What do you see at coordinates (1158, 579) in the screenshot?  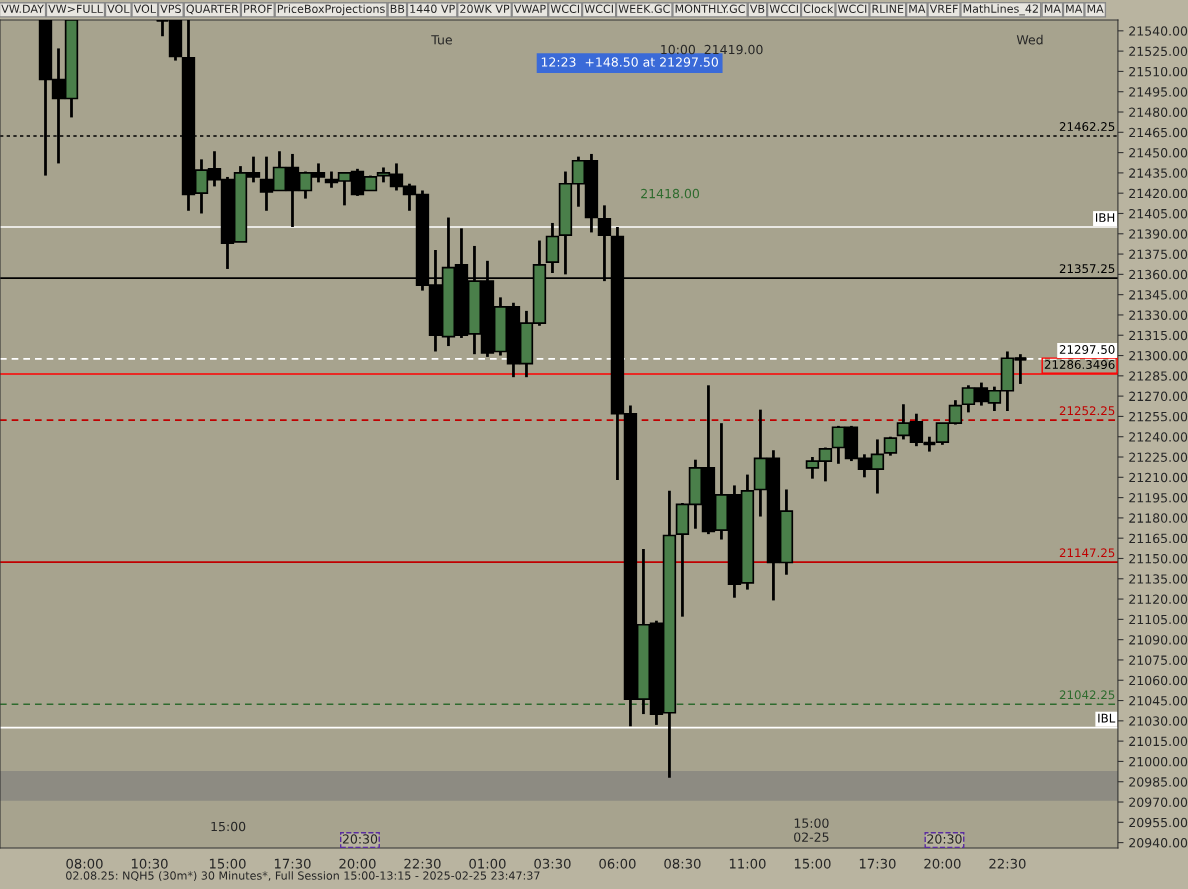 I see `y-tick-label: 21135.00` at bounding box center [1158, 579].